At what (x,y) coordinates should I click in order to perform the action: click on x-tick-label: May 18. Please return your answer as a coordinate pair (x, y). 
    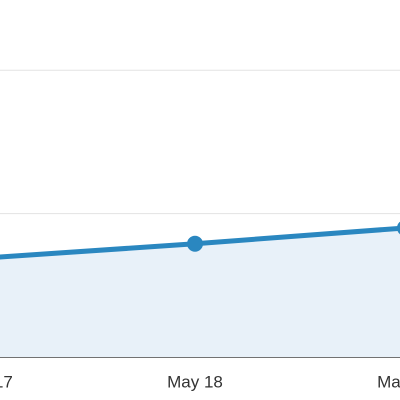
    Looking at the image, I should click on (195, 381).